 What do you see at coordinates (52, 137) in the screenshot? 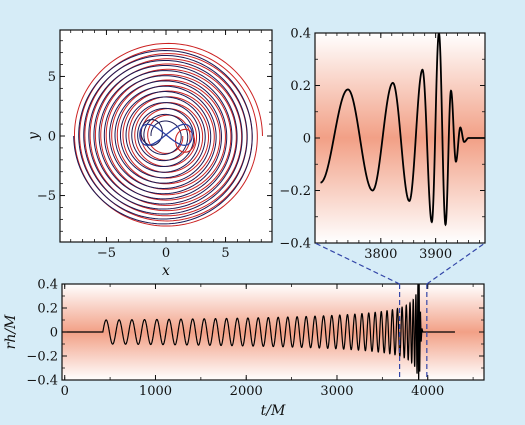
I see `orbit-ytick-label: 0` at bounding box center [52, 137].